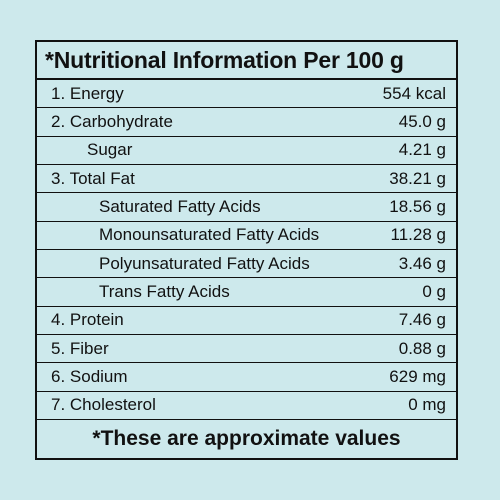 Image resolution: width=500 pixels, height=500 pixels. Describe the element at coordinates (89, 376) in the screenshot. I see `nutrient-label: 6. Sodium` at that location.